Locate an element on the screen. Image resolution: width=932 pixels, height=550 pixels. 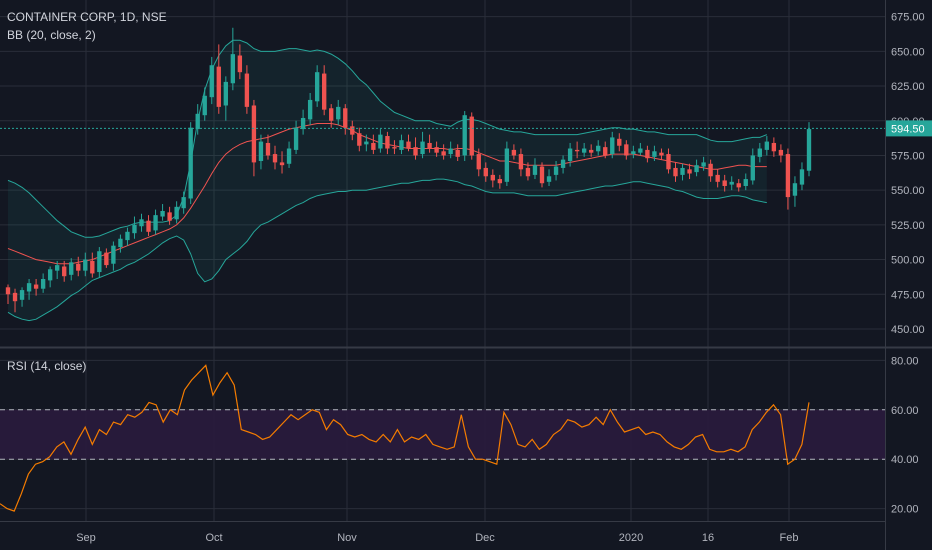
rsi-band is located at coordinates (442, 434).